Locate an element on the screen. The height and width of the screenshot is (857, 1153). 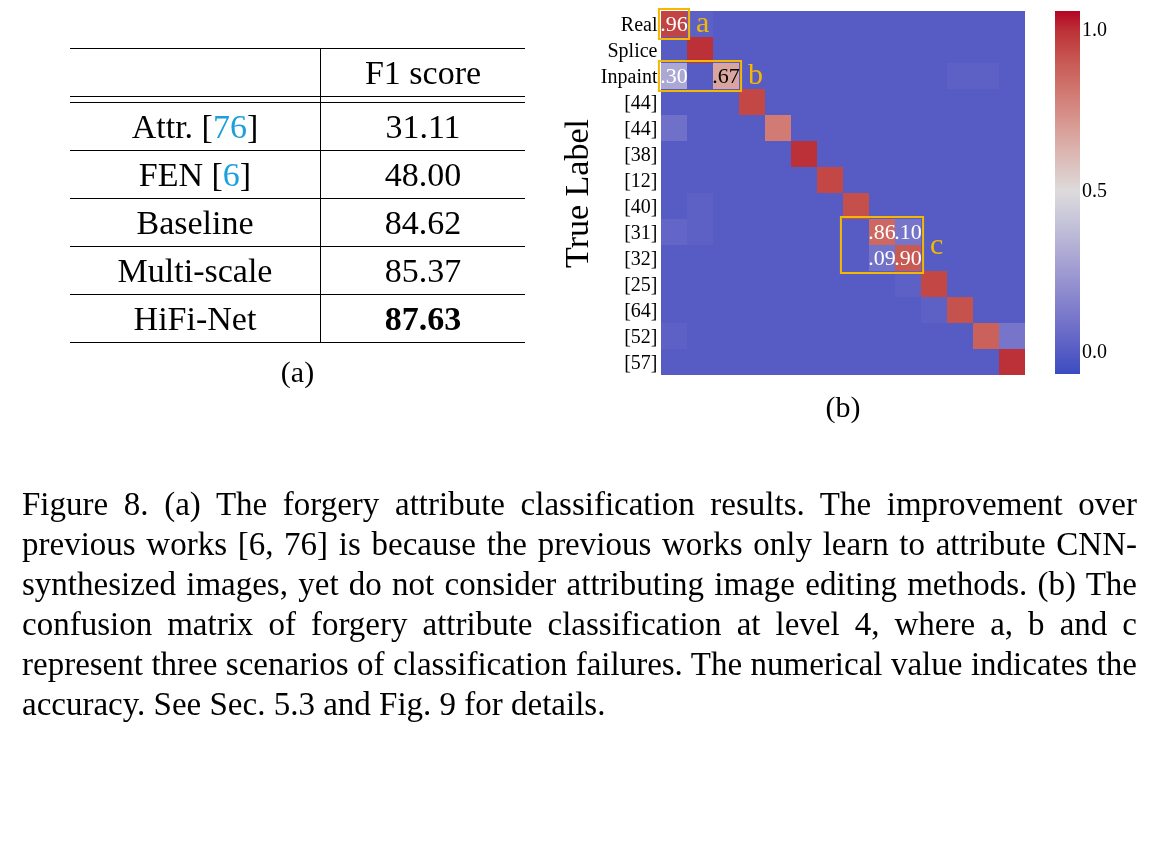
color-bar-label: 0.5 is located at coordinates (1094, 189).